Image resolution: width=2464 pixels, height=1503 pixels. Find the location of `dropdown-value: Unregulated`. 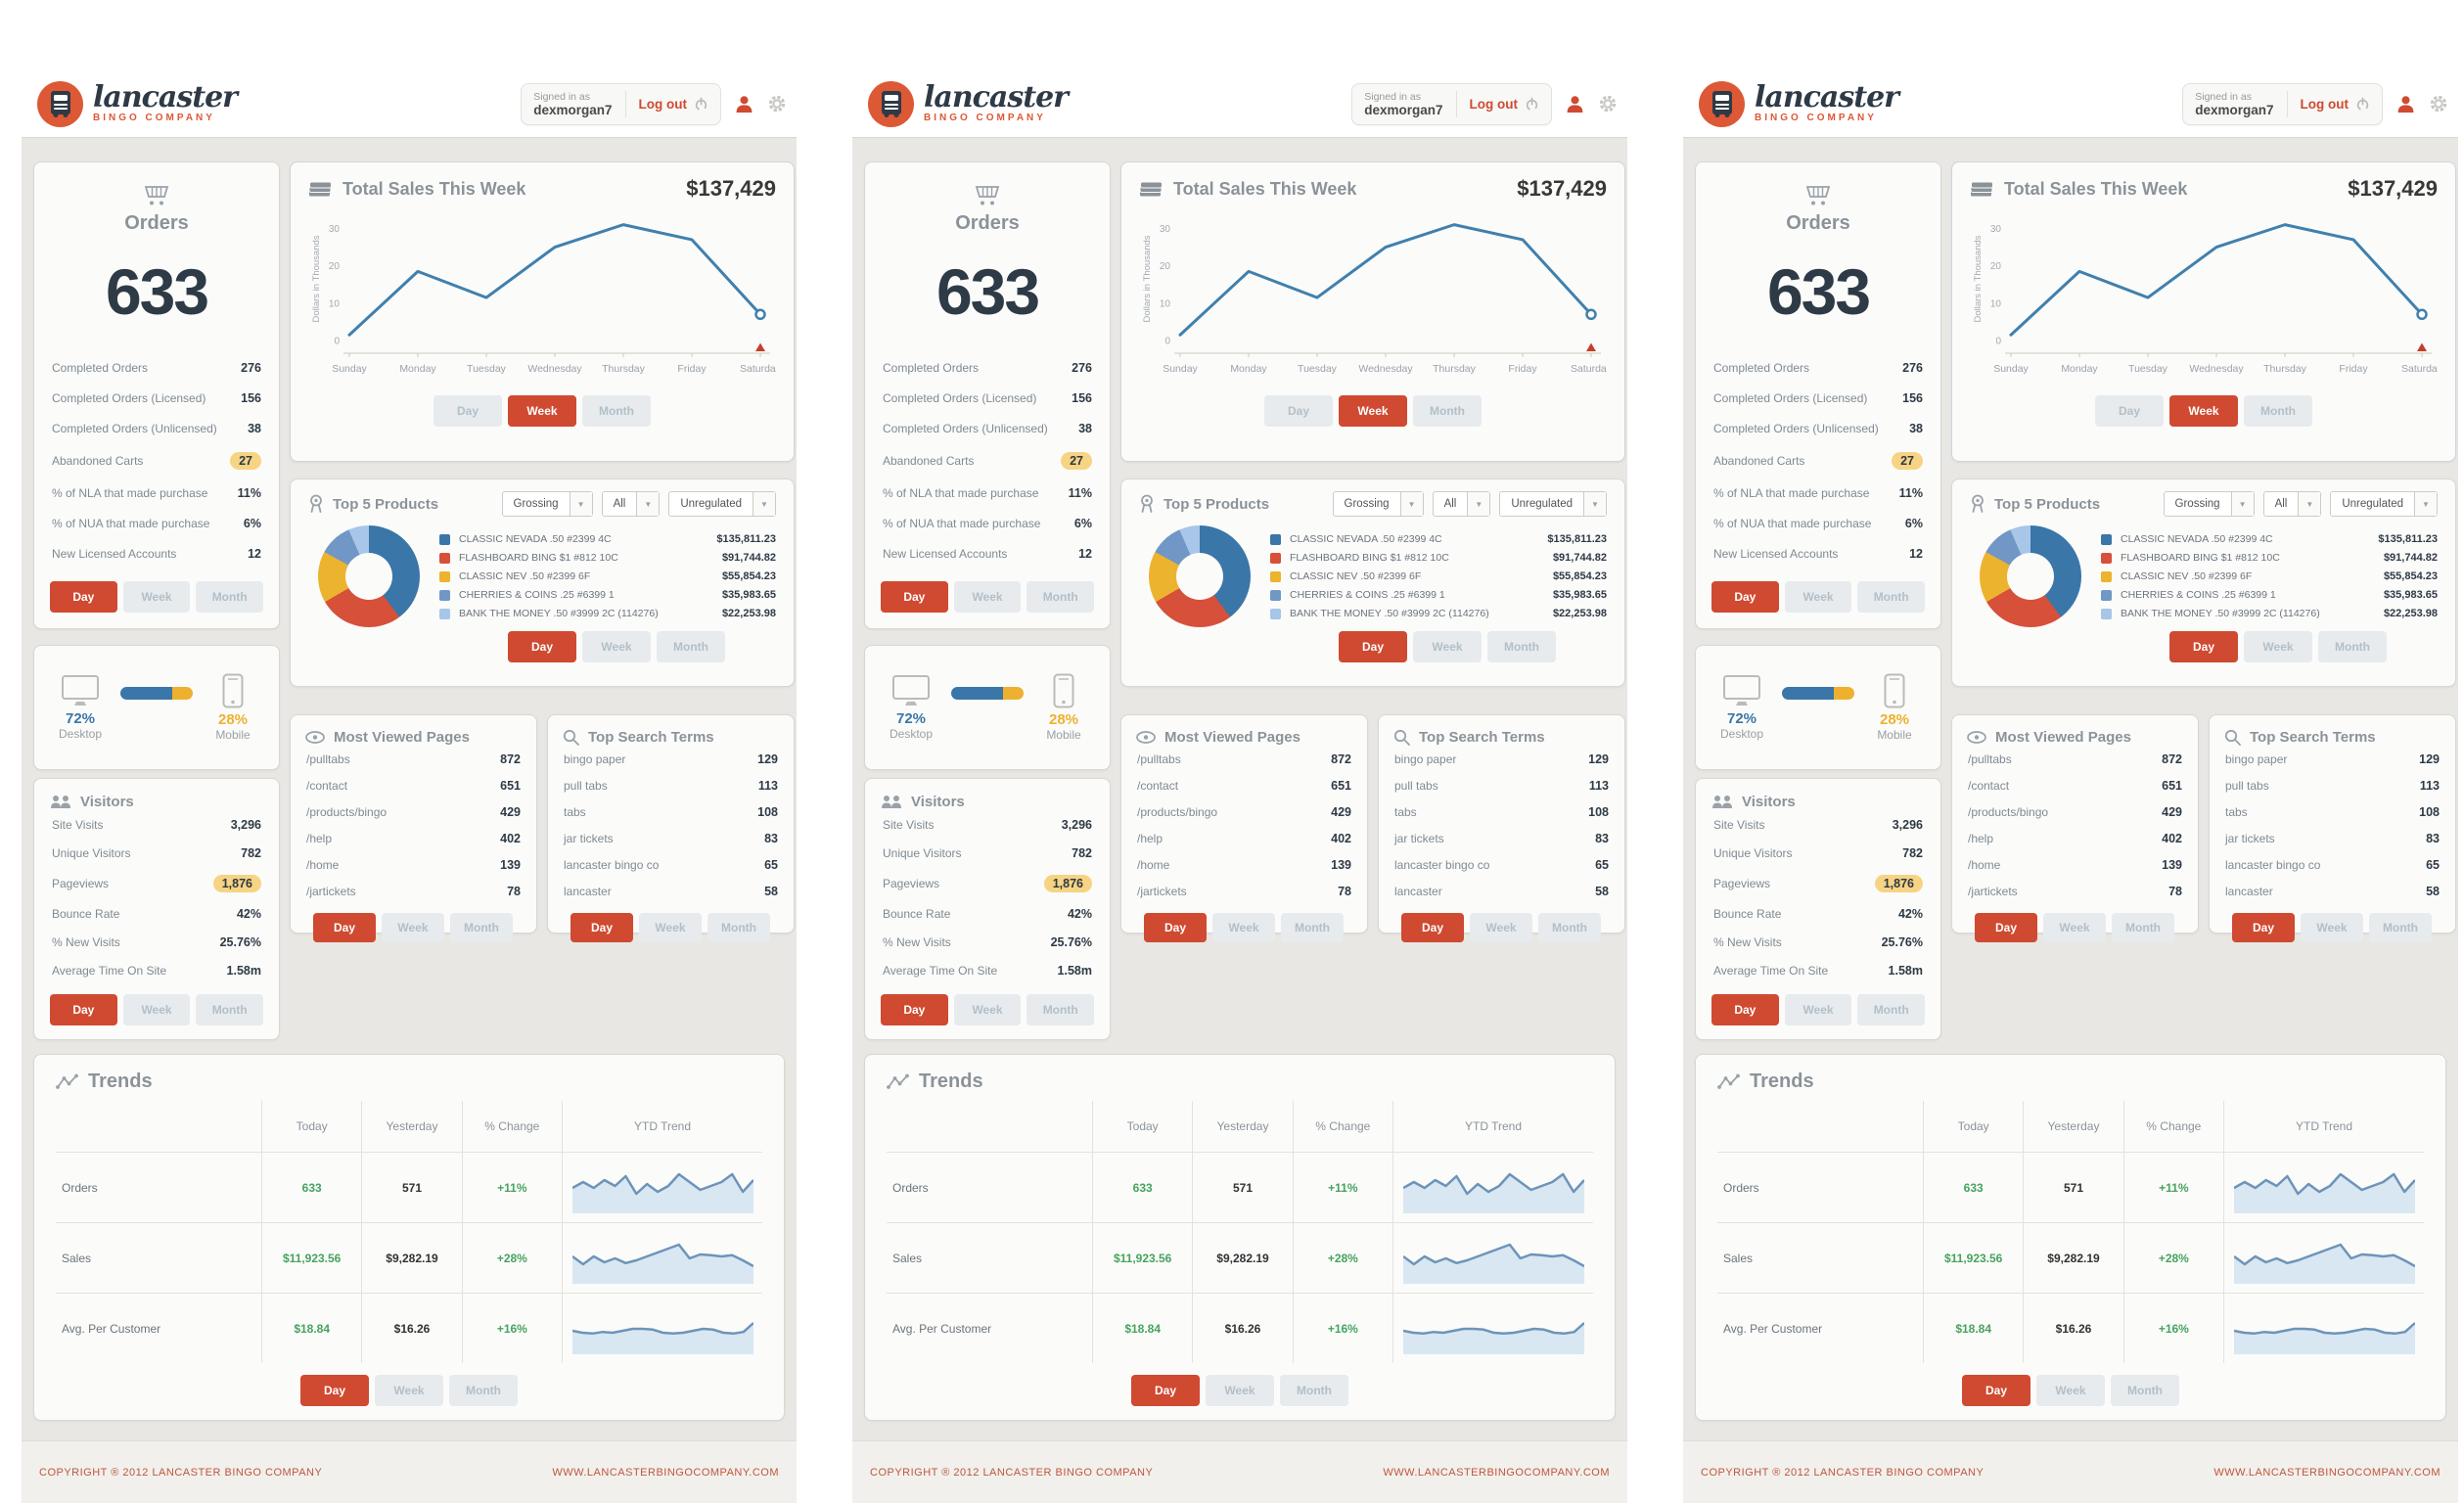

dropdown-value: Unregulated is located at coordinates (2373, 504).